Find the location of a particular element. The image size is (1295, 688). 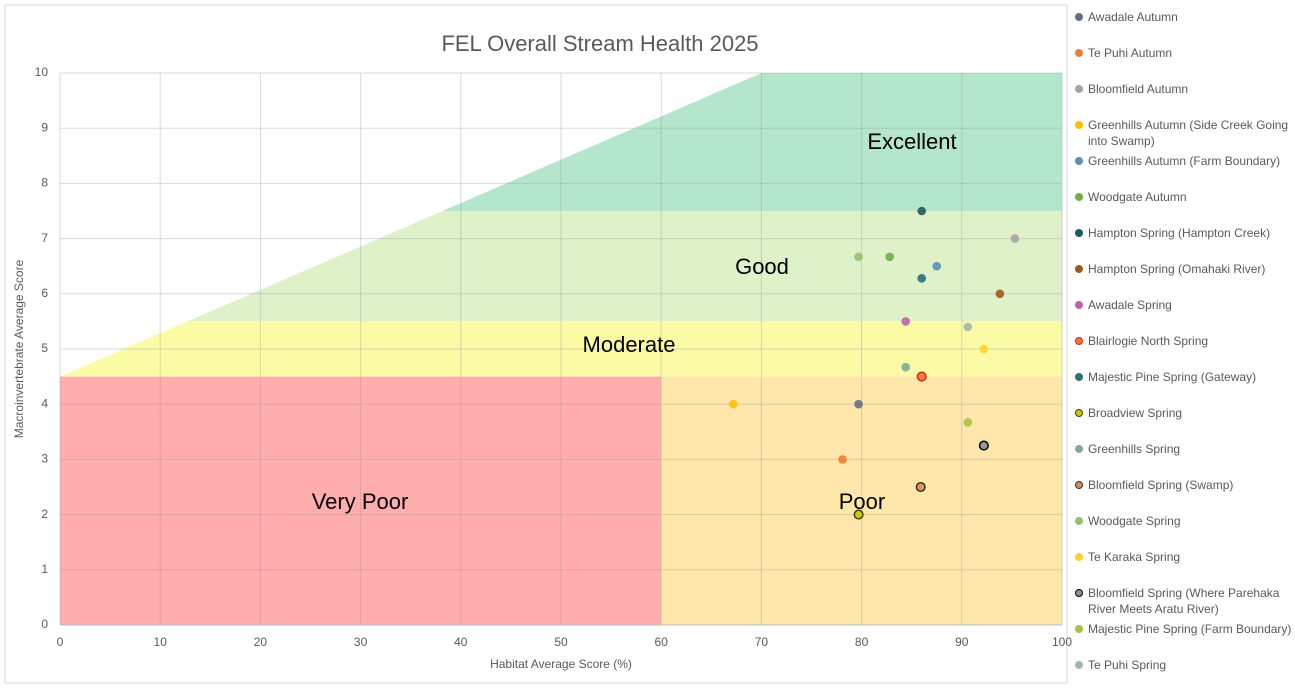

x-tick-label: 90 is located at coordinates (962, 642).